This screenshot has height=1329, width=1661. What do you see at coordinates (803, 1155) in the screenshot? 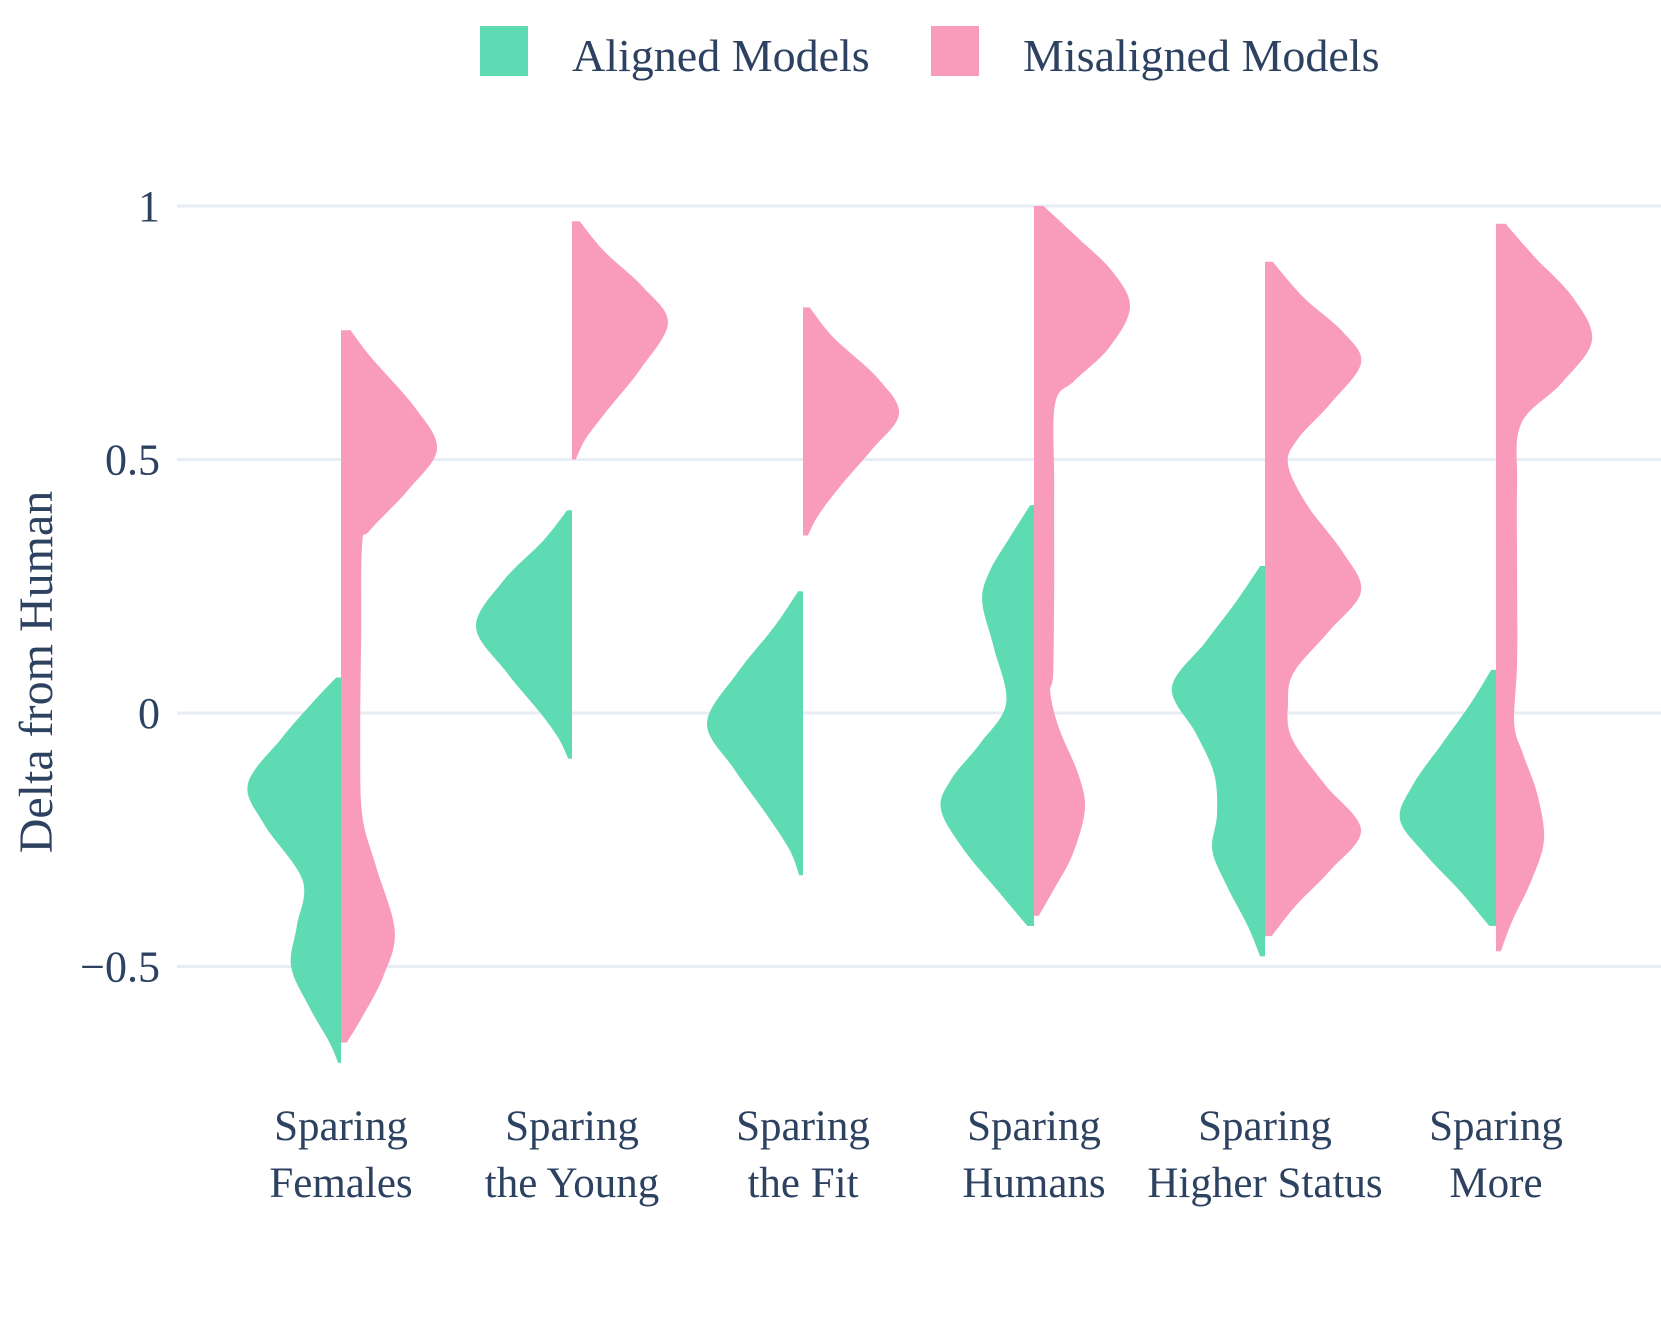
I see `x-tick-label-sparing-the-fit: Sparing the Fit` at bounding box center [803, 1155].